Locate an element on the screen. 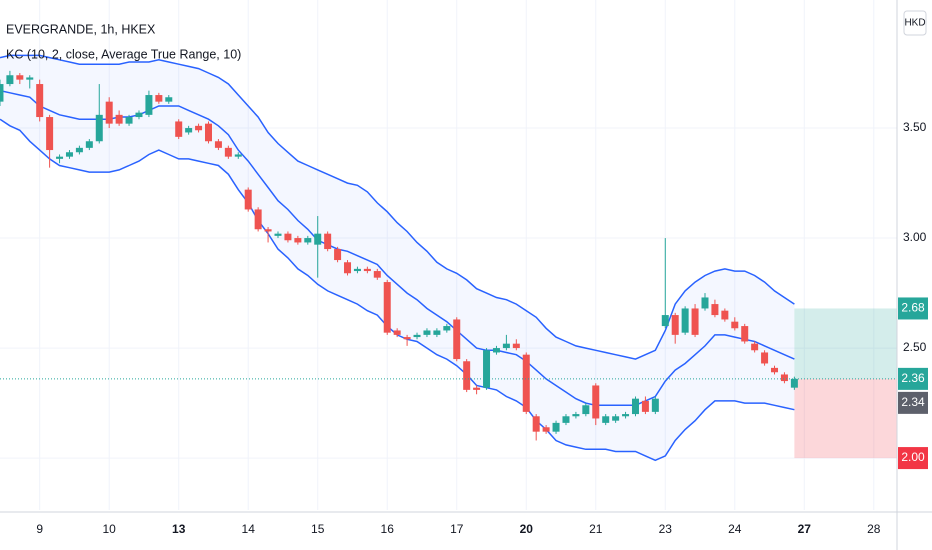 Image resolution: width=932 pixels, height=550 pixels. price-label: 2.34 is located at coordinates (913, 402).